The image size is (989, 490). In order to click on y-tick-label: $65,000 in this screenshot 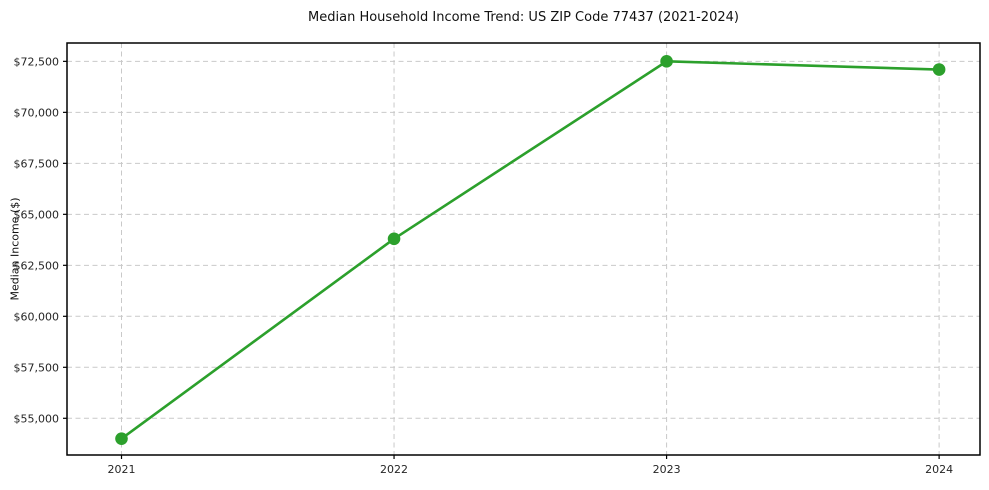, I will do `click(37, 214)`.